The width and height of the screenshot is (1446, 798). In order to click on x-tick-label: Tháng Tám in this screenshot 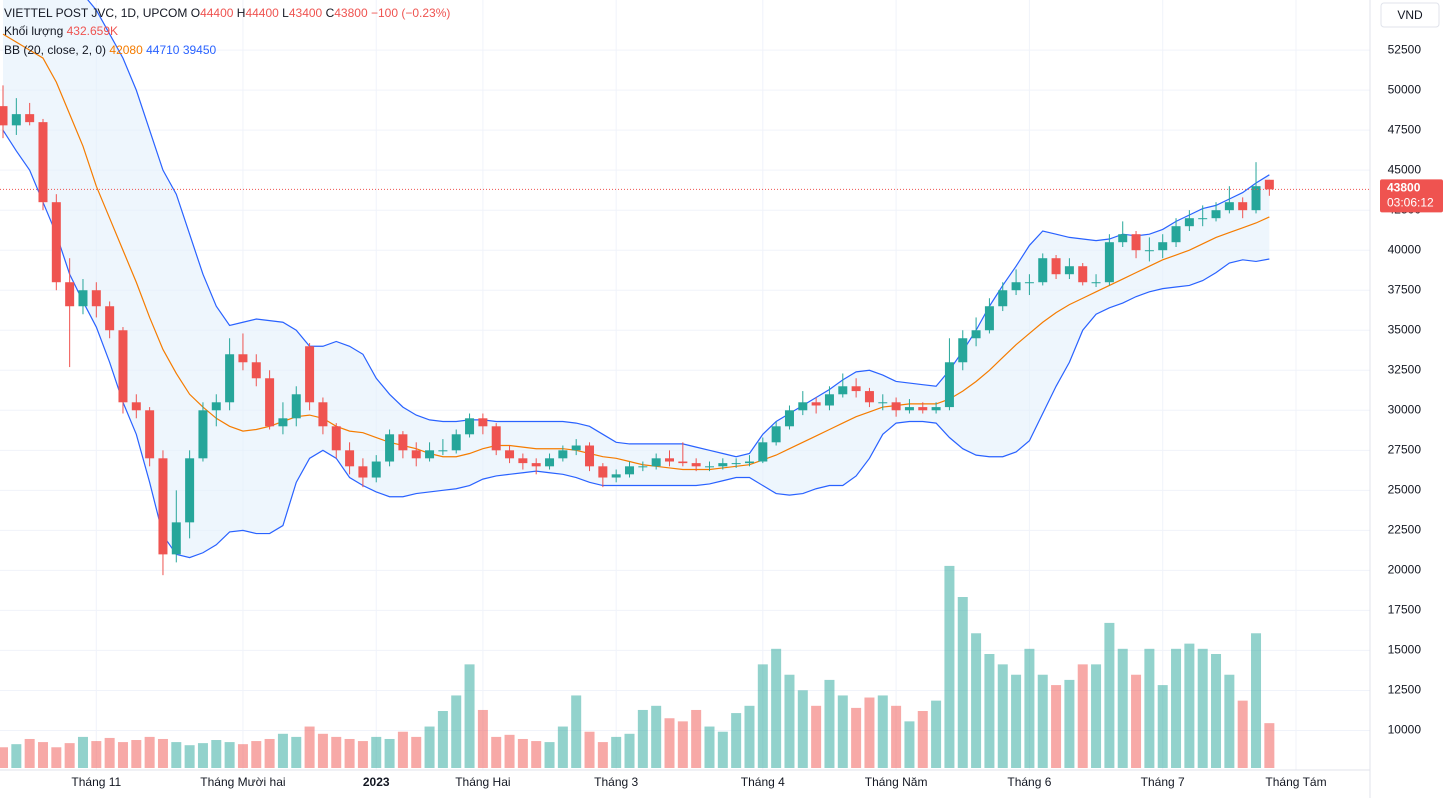, I will do `click(1295, 782)`.